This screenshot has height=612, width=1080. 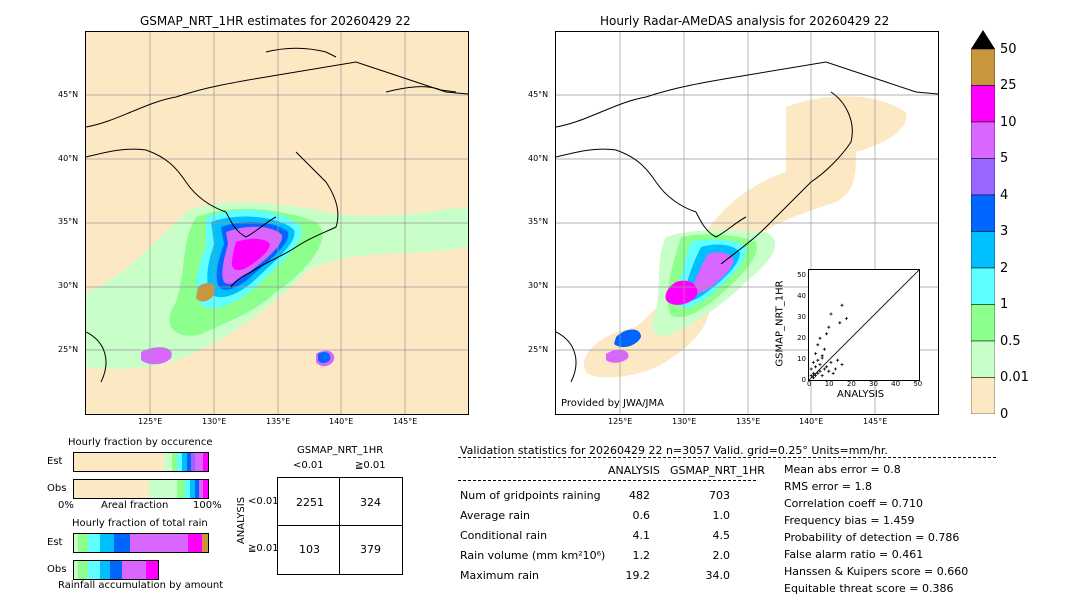 What do you see at coordinates (141, 585) in the screenshot?
I see `total-rain-footer: Rainfall accumulation by amount` at bounding box center [141, 585].